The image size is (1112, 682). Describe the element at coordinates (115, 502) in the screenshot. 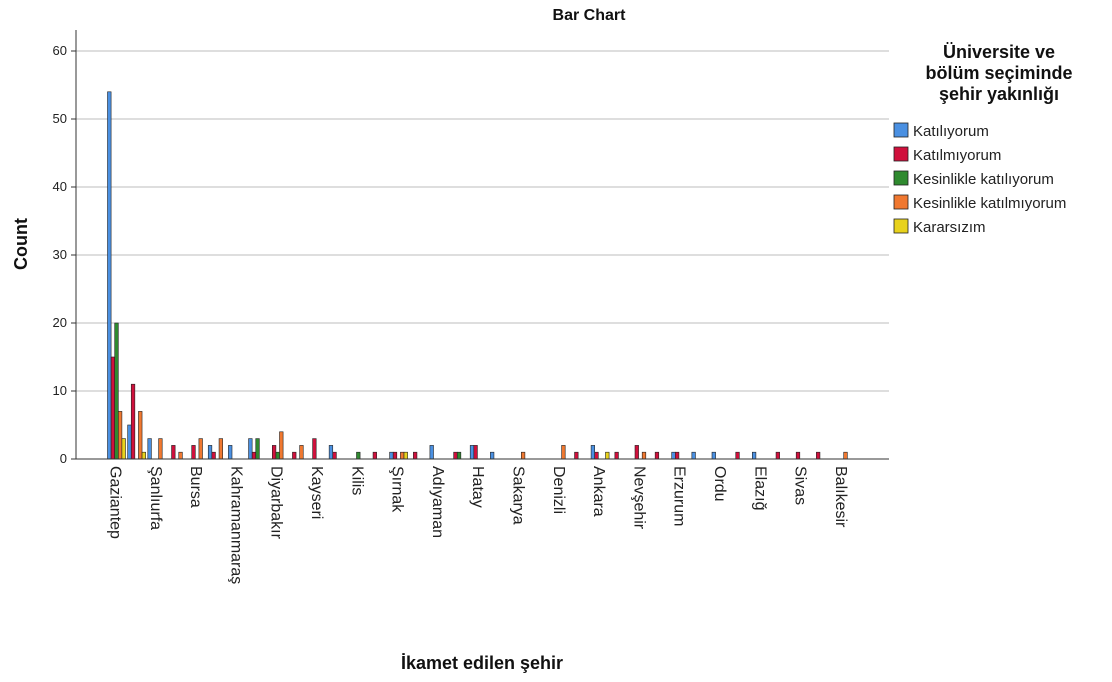

I see `x-tick-label: Gaziantep` at that location.